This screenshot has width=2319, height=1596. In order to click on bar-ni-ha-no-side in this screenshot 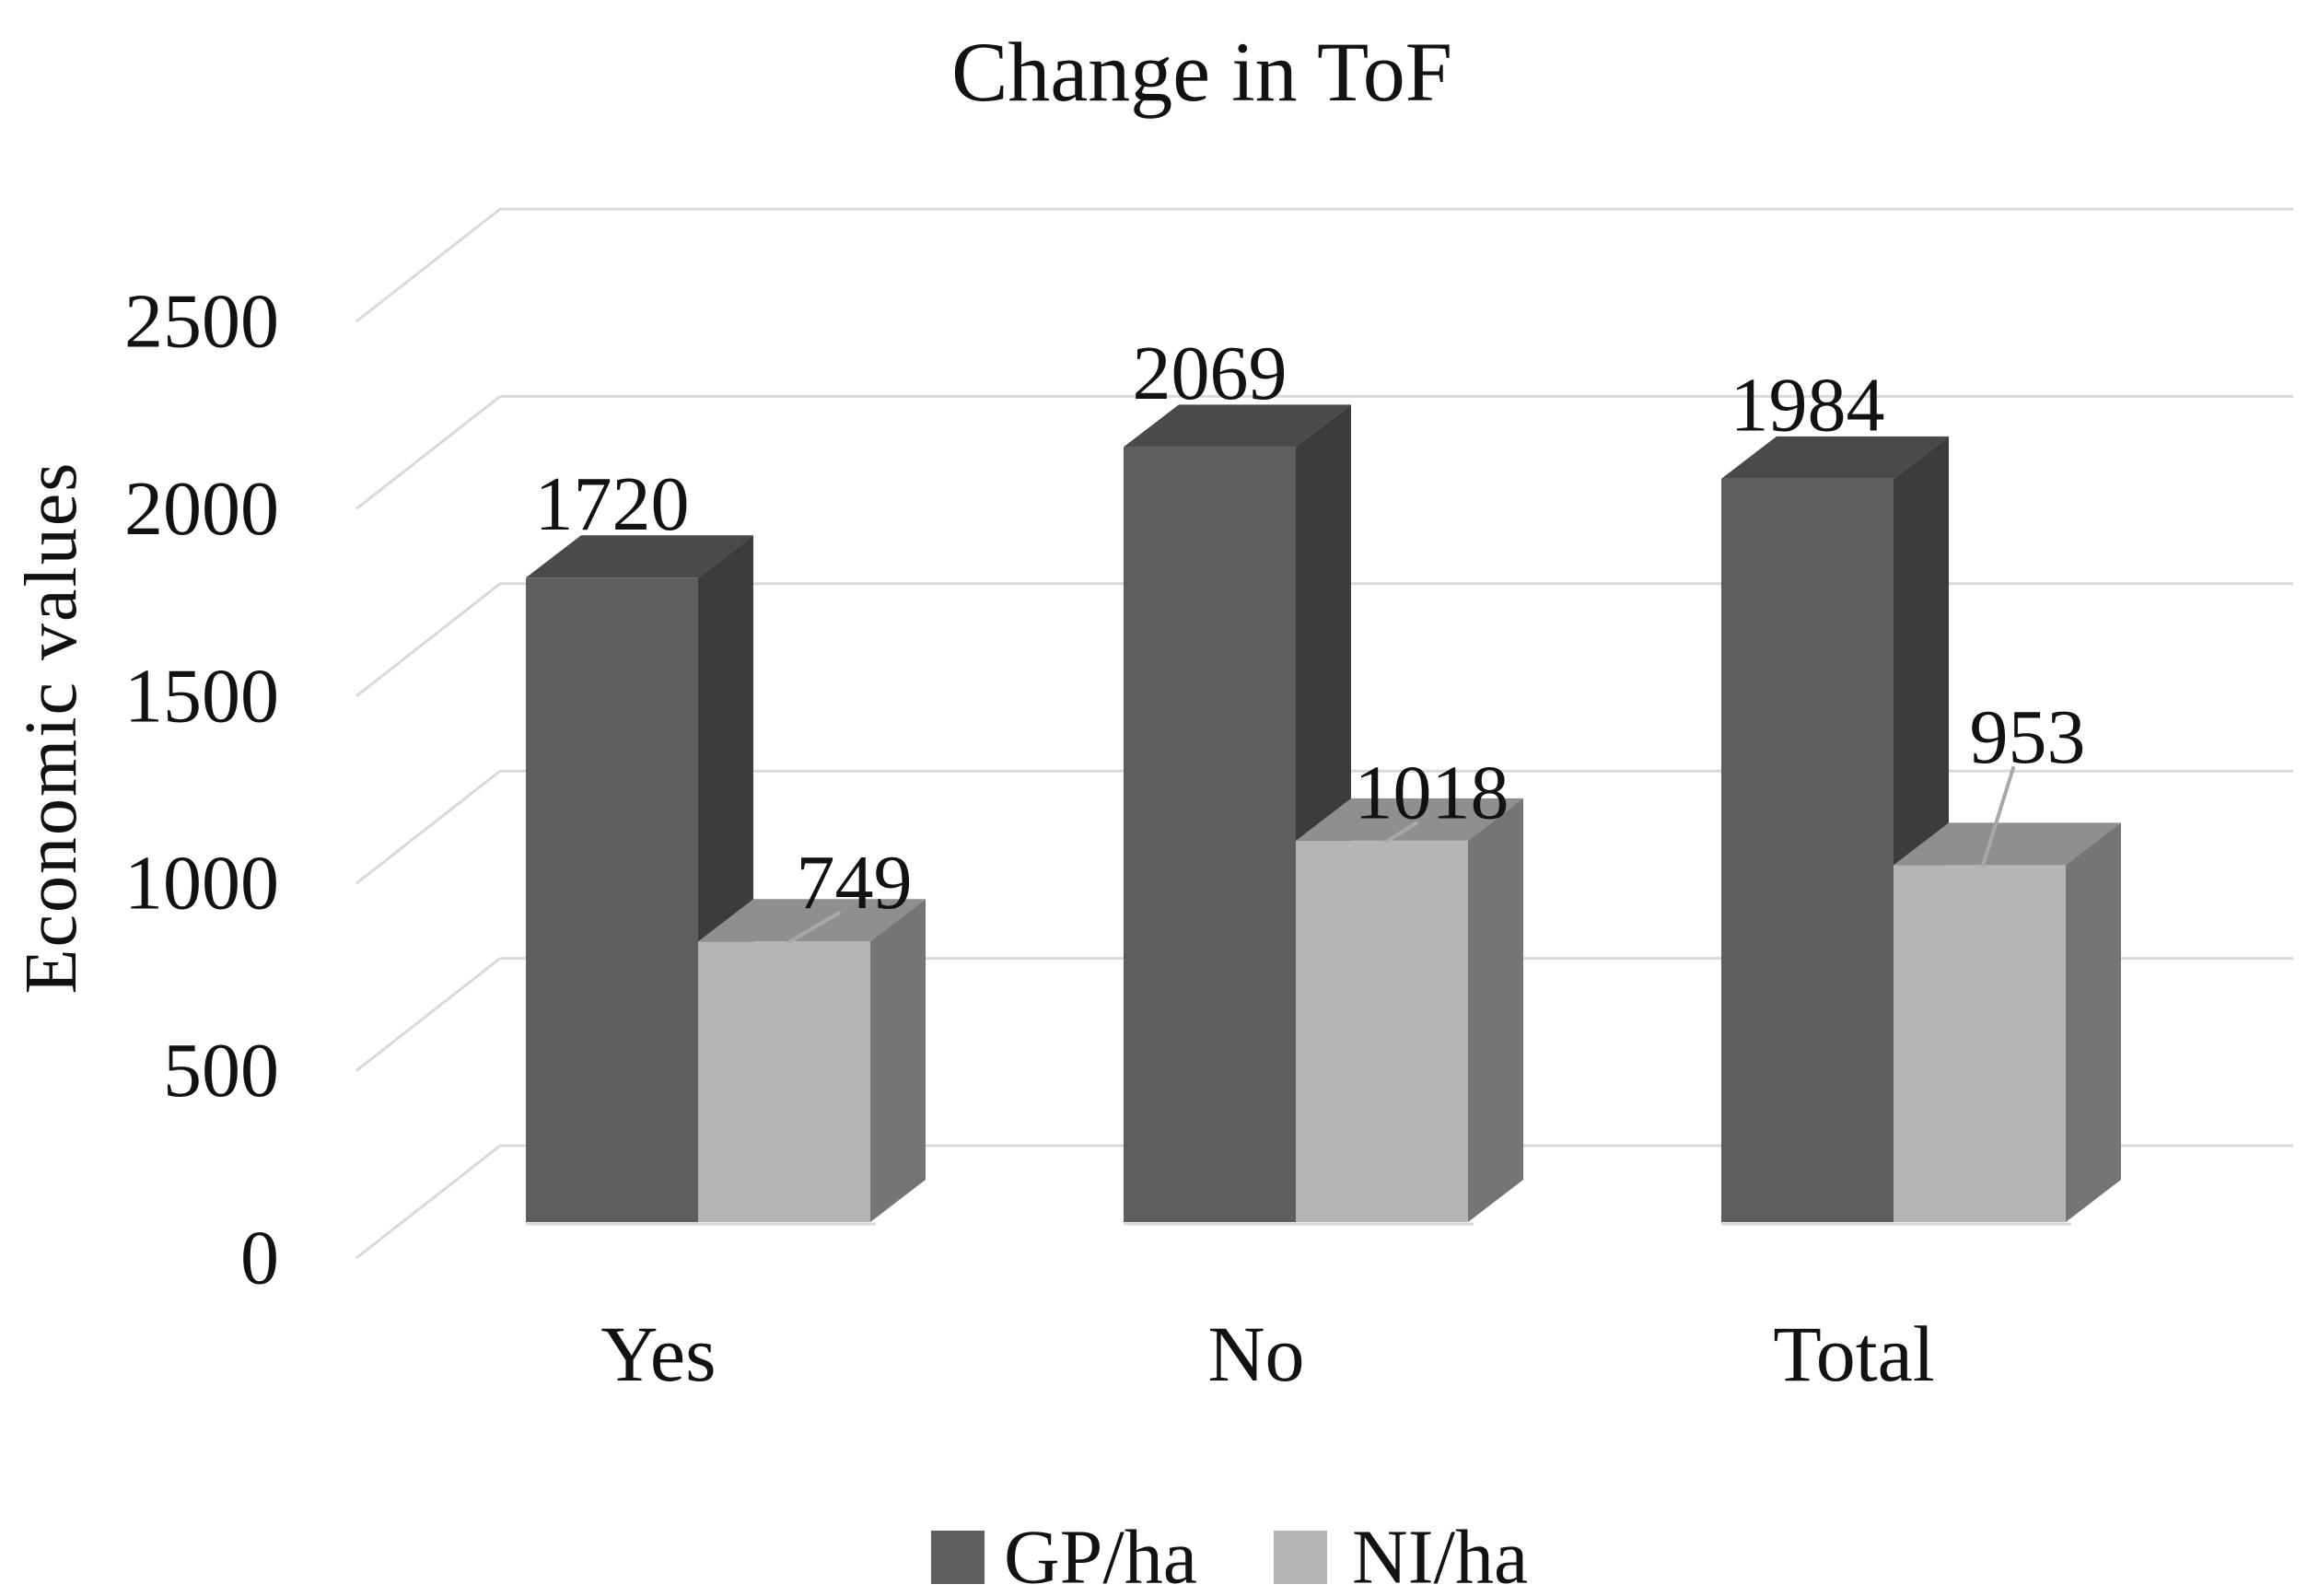, I will do `click(1495, 1010)`.